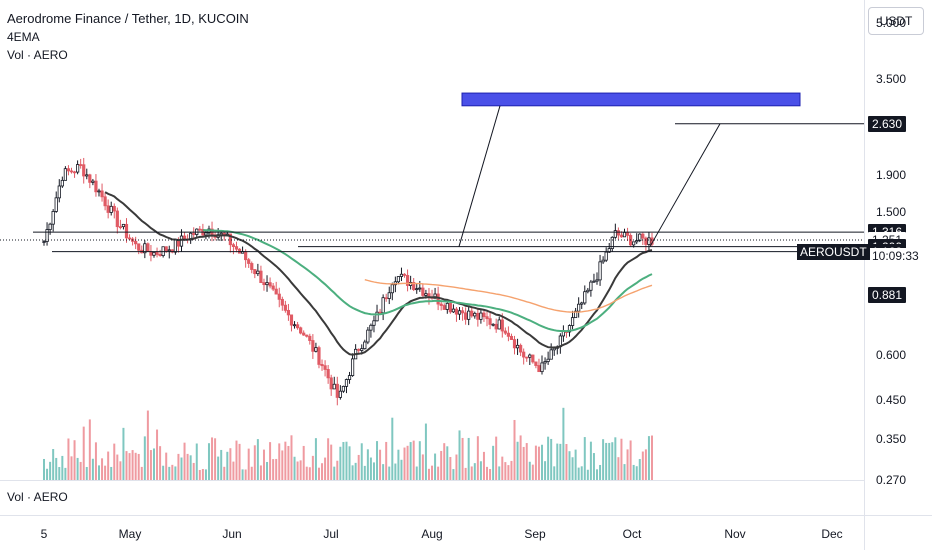  What do you see at coordinates (891, 23) in the screenshot?
I see `price-tick: 5.000` at bounding box center [891, 23].